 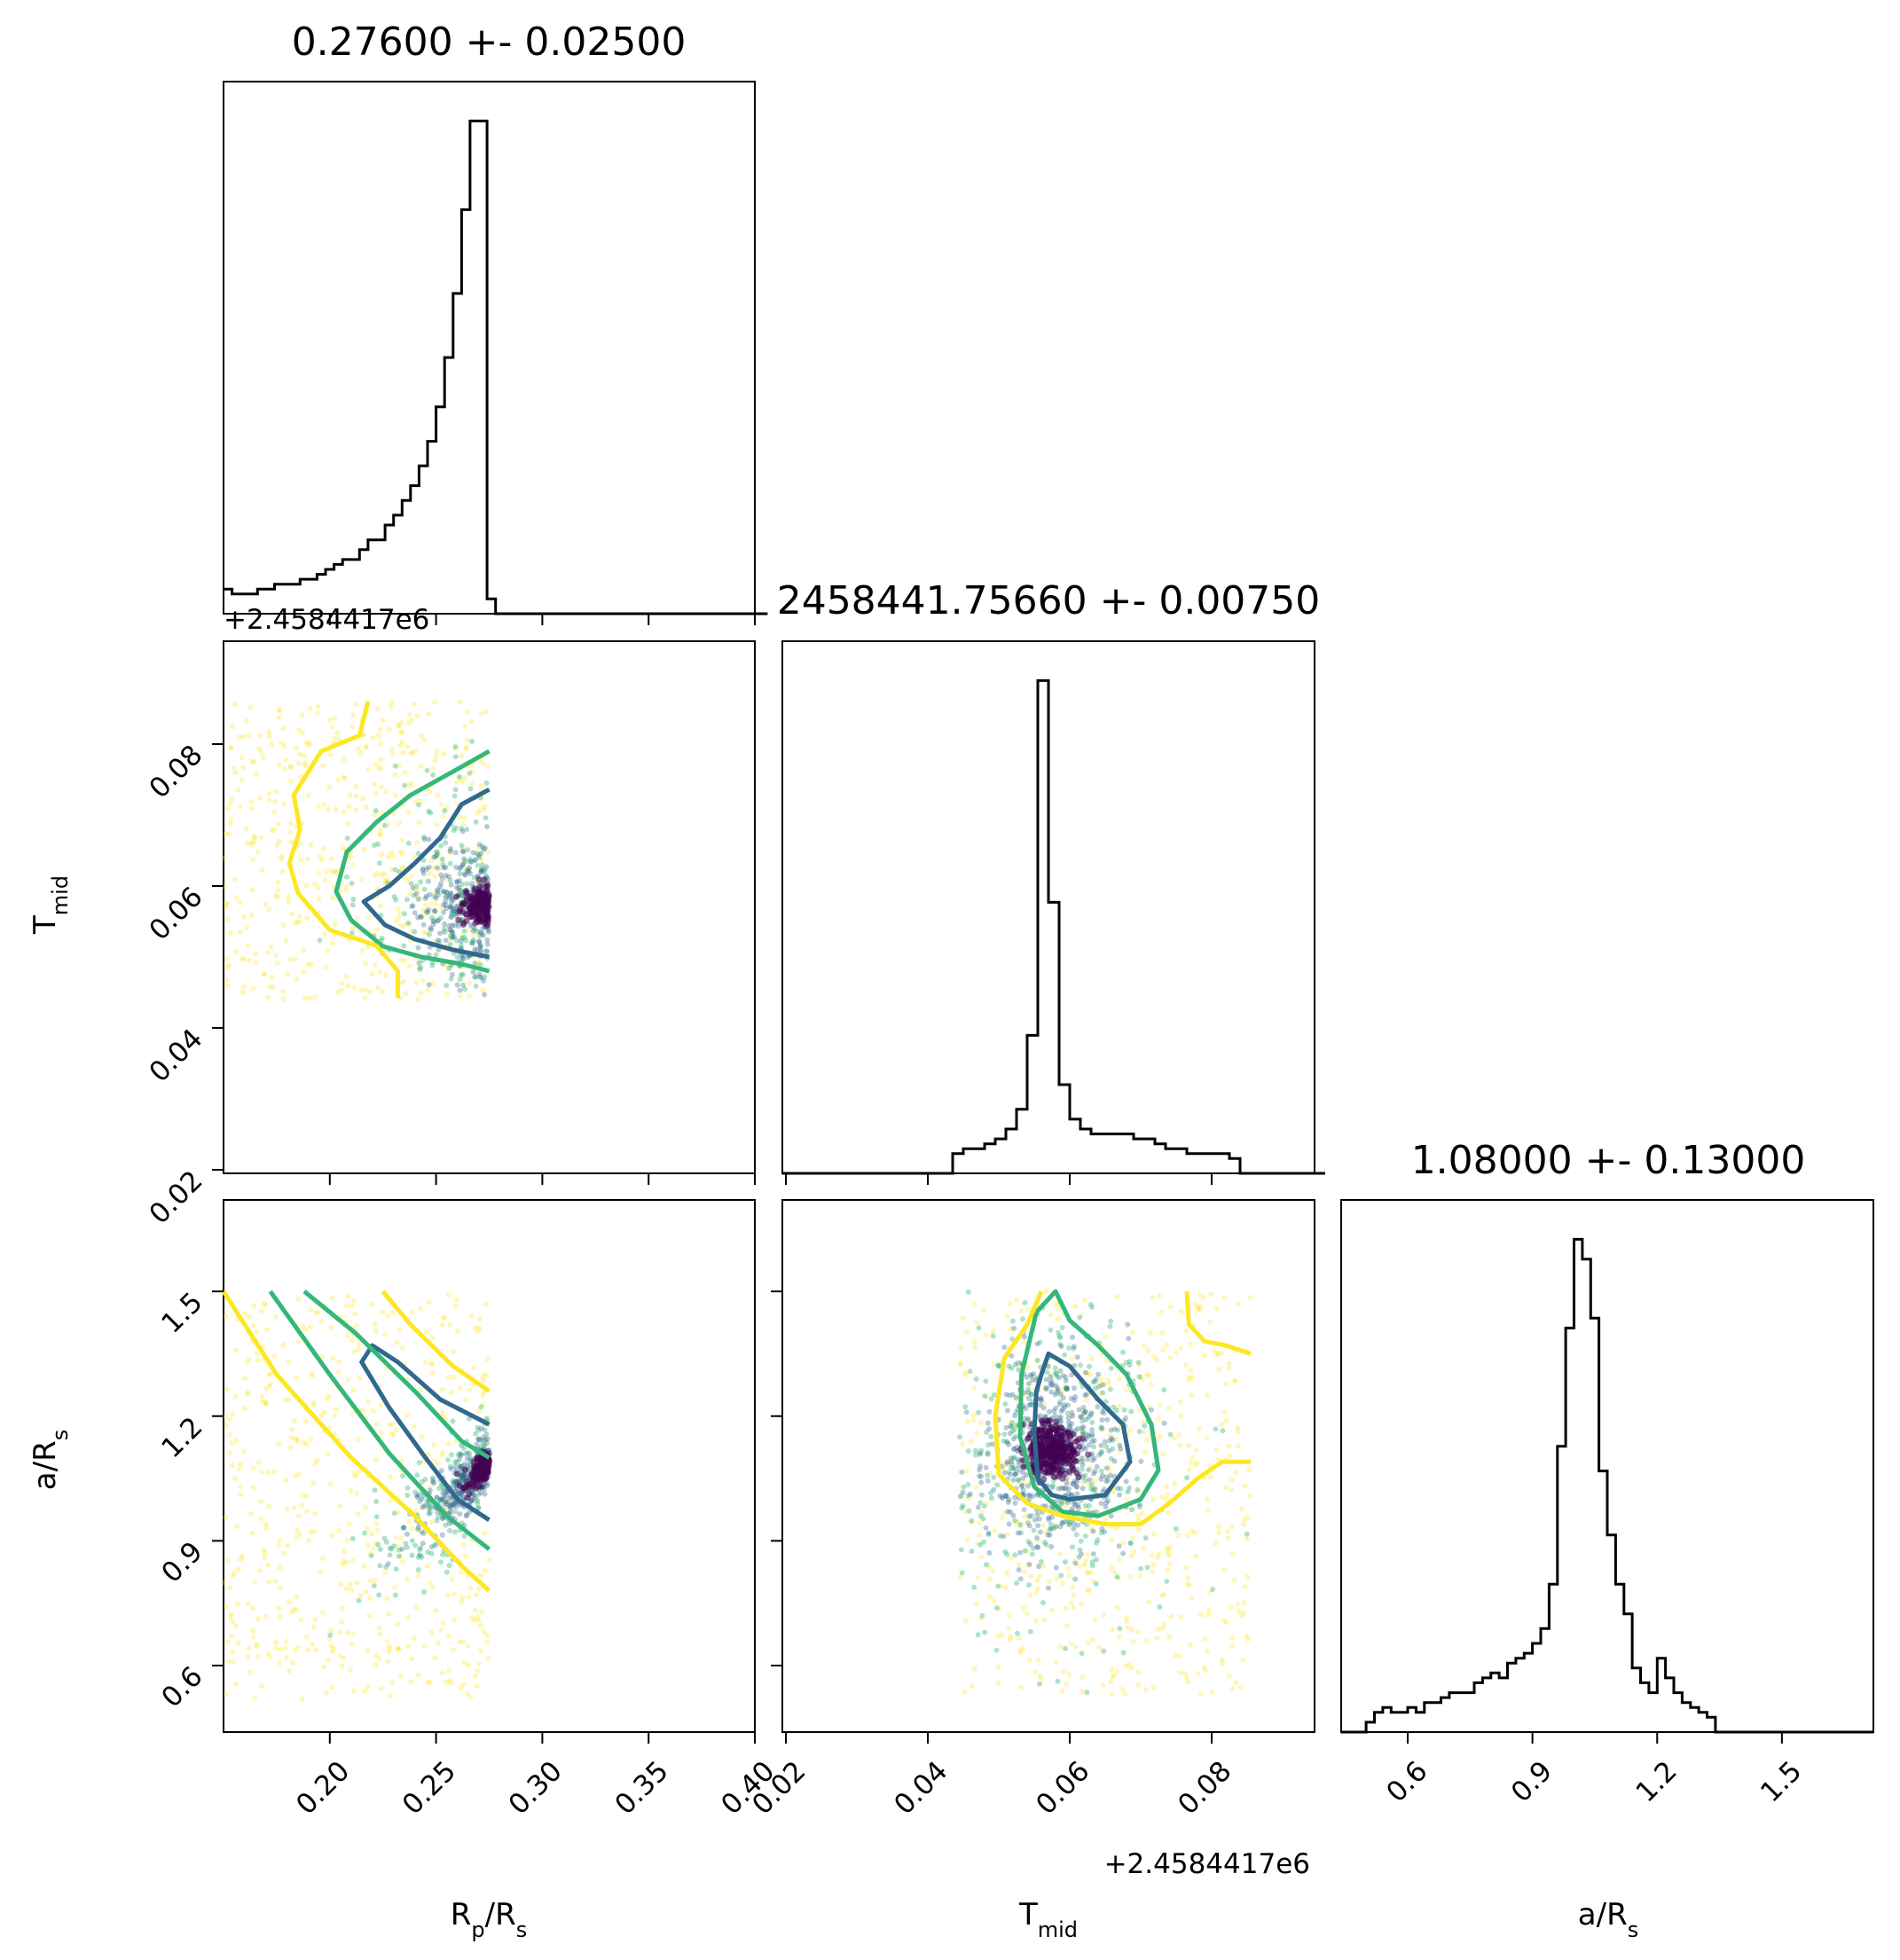 I want to click on hist-tmid-bar, so click(x=1128, y=1153).